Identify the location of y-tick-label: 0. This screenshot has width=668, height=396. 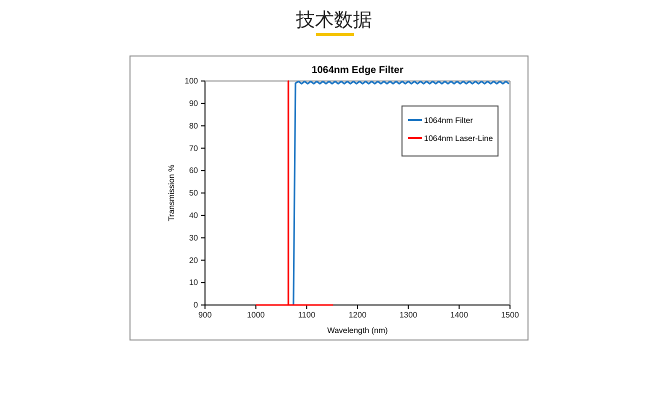
(196, 305).